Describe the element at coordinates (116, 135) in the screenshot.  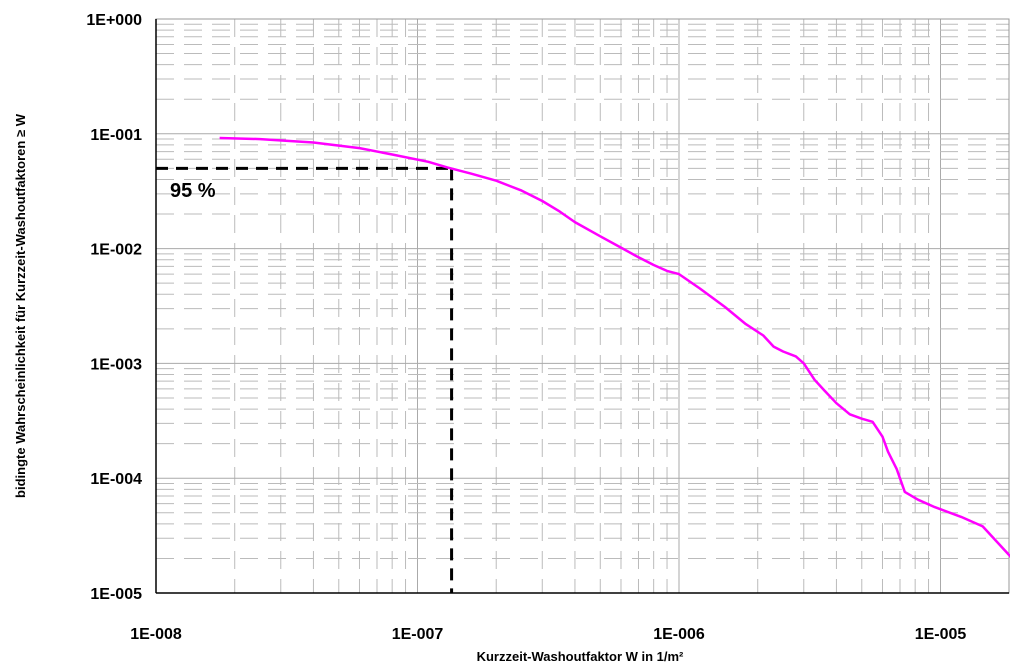
I see `y-tick-label: 1E-001` at that location.